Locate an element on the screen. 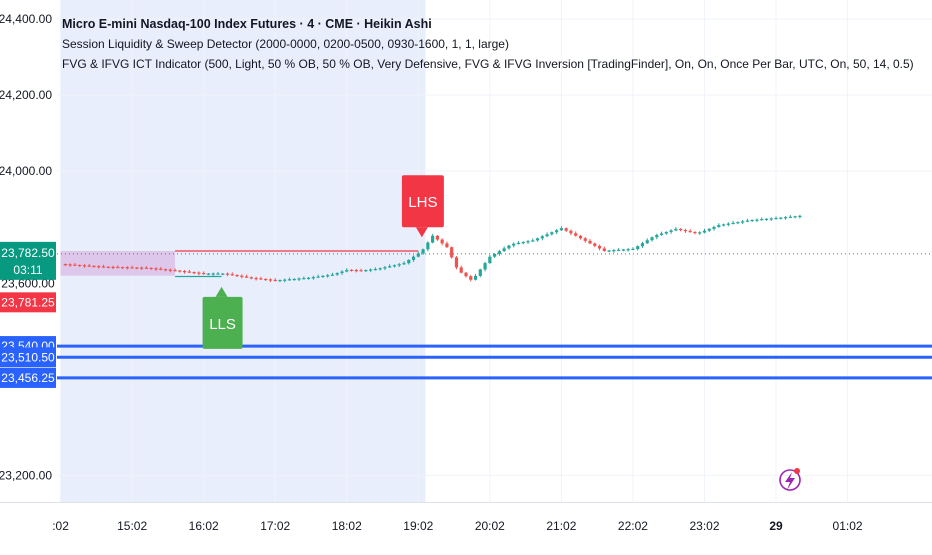 The image size is (932, 555). level-label-3: 23,456.25 is located at coordinates (28, 377).